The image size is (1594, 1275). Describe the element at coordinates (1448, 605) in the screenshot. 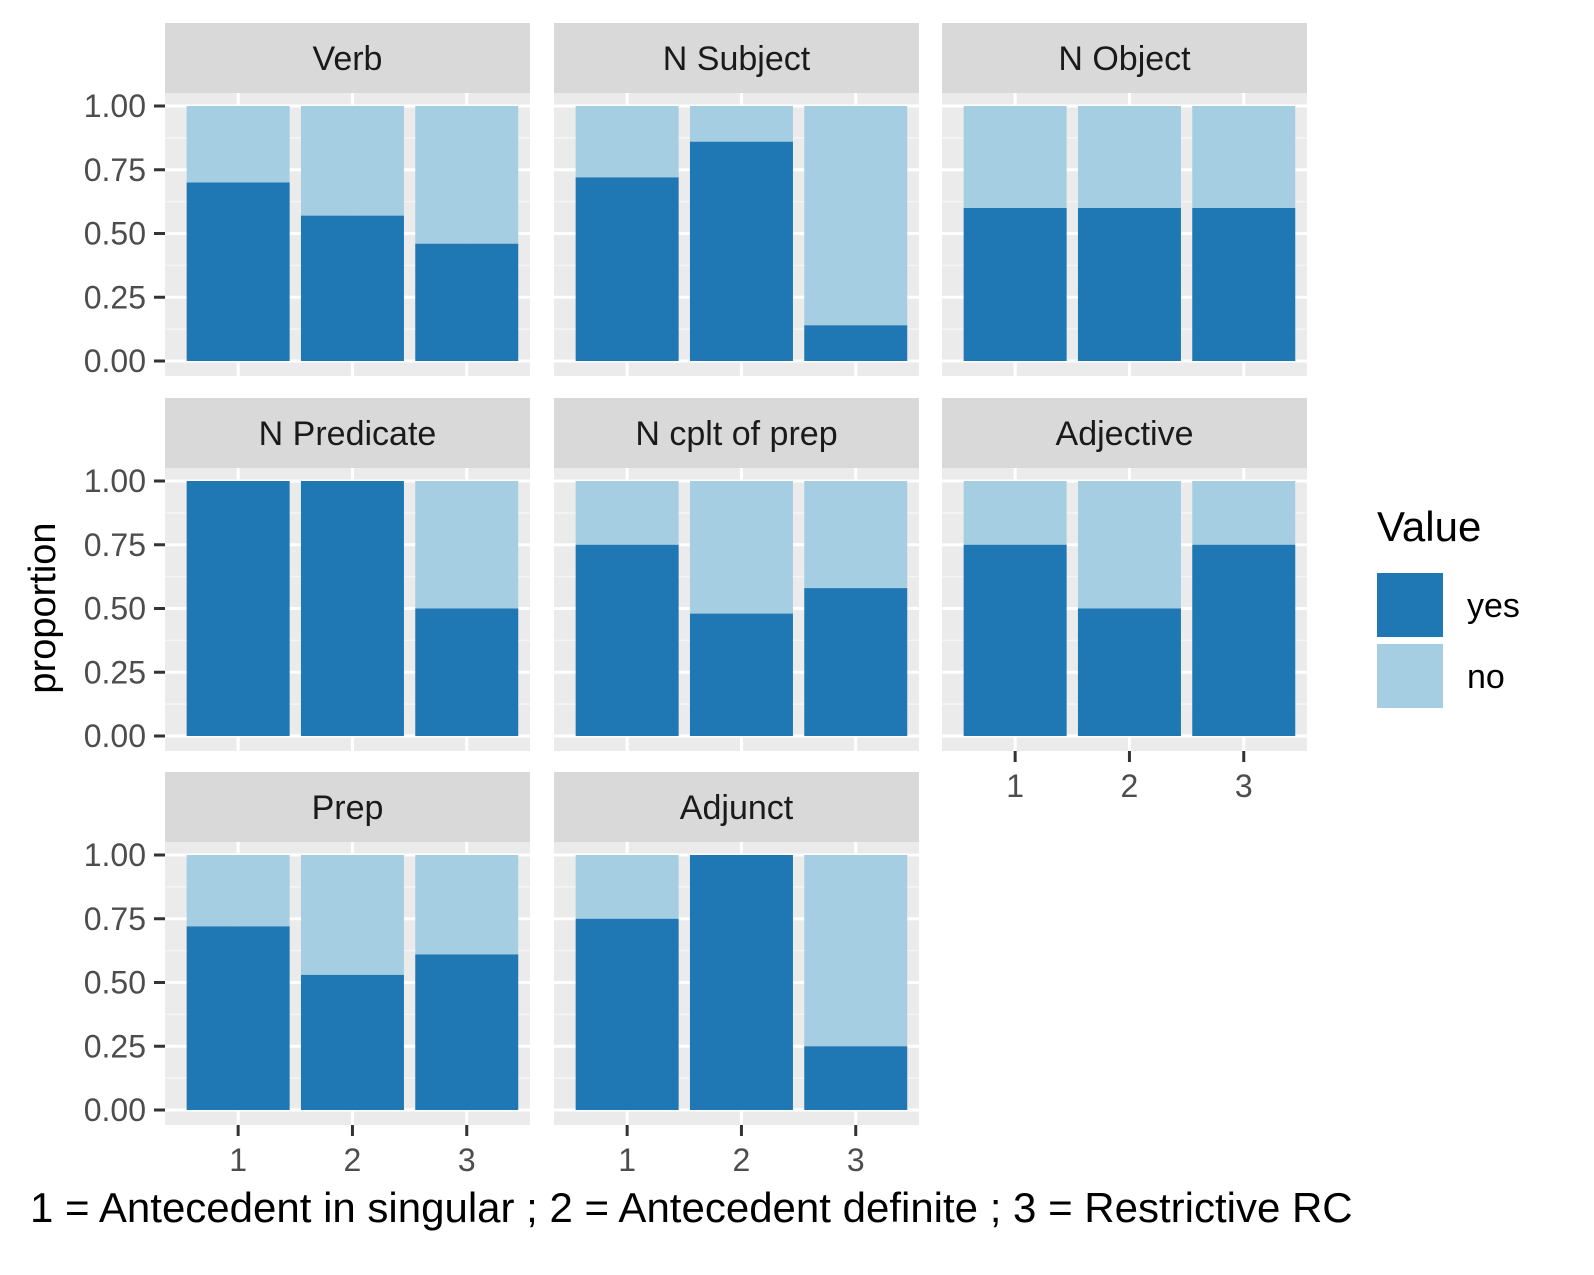

I see `legend: Value yes no` at that location.